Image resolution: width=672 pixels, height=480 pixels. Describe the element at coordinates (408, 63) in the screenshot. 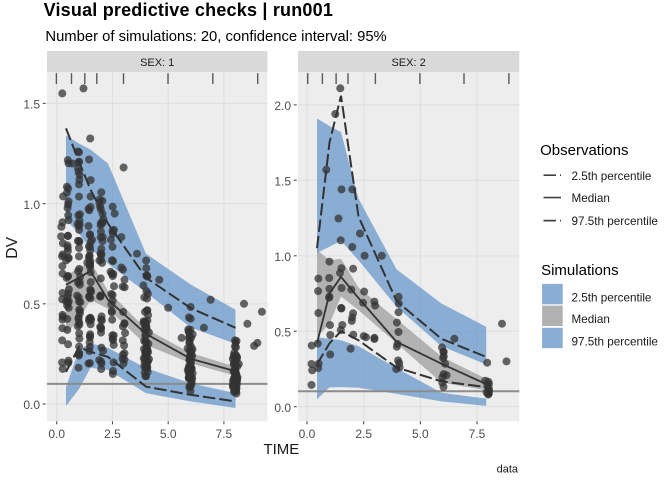

I see `svg-text: SEX: 2` at that location.